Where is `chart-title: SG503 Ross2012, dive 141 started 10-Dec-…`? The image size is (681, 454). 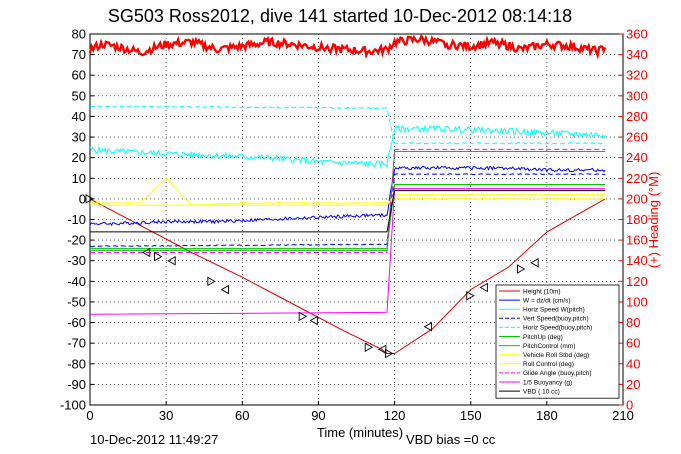 chart-title: SG503 Ross2012, dive 141 started 10-Dec-… is located at coordinates (340, 16).